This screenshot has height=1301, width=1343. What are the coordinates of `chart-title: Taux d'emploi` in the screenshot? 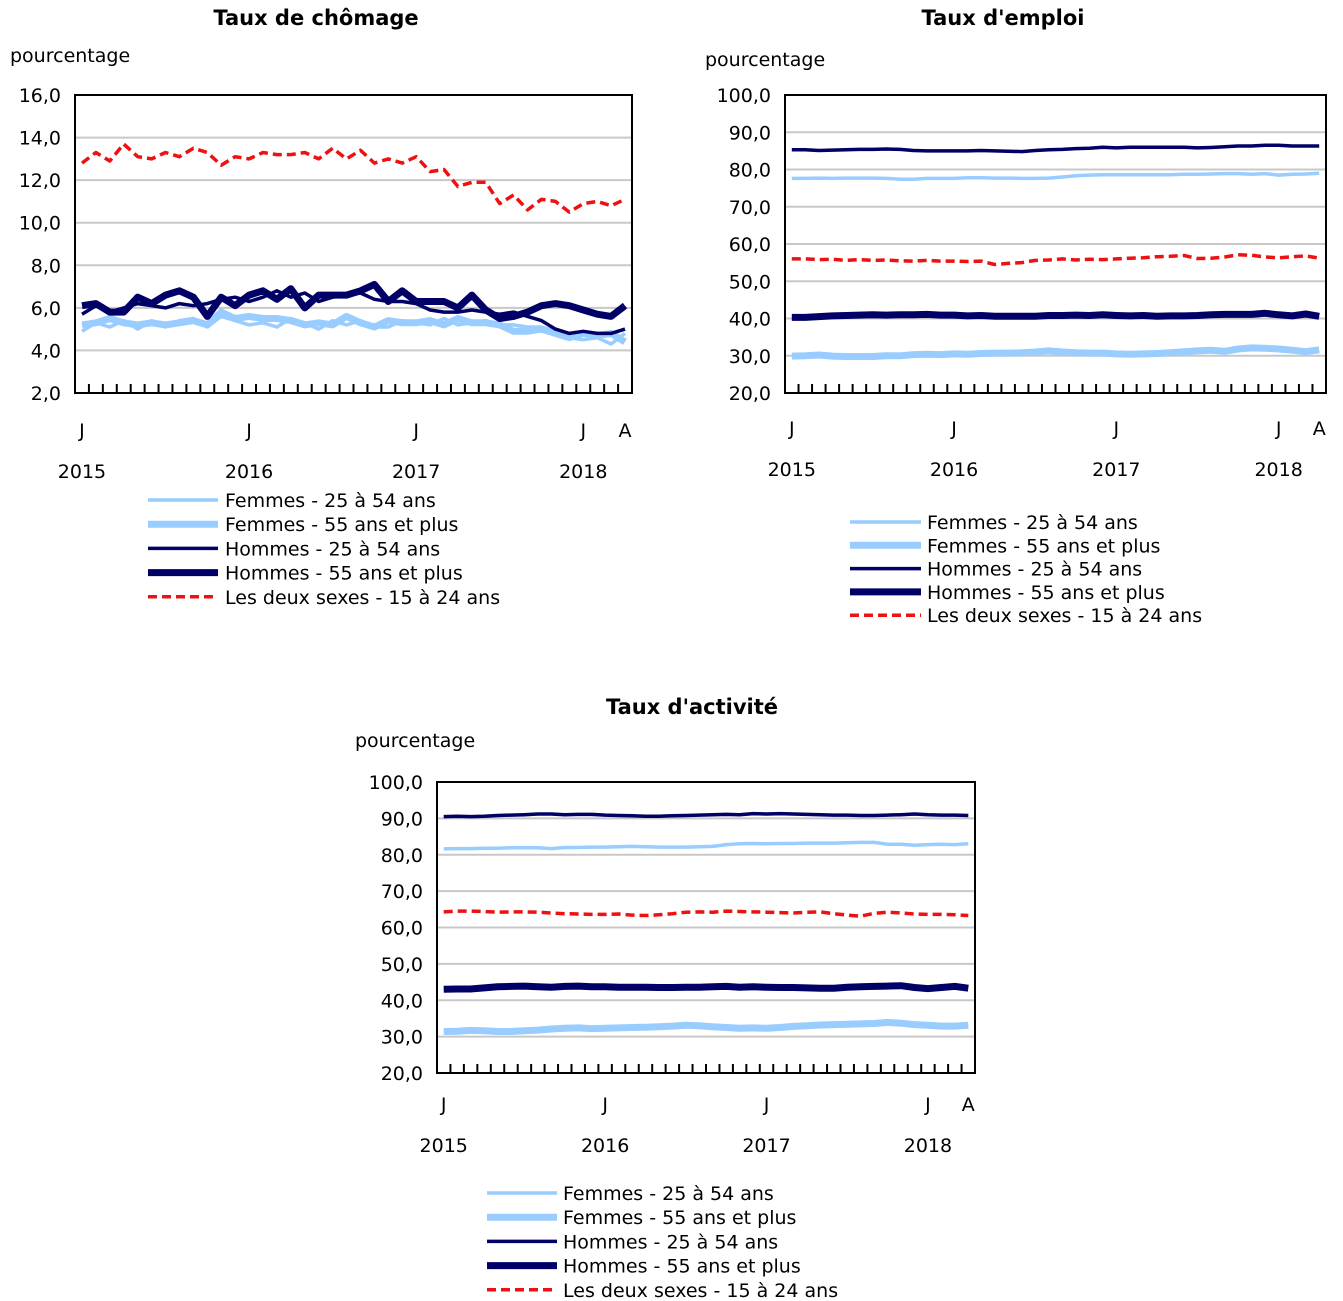 It's located at (1002, 18).